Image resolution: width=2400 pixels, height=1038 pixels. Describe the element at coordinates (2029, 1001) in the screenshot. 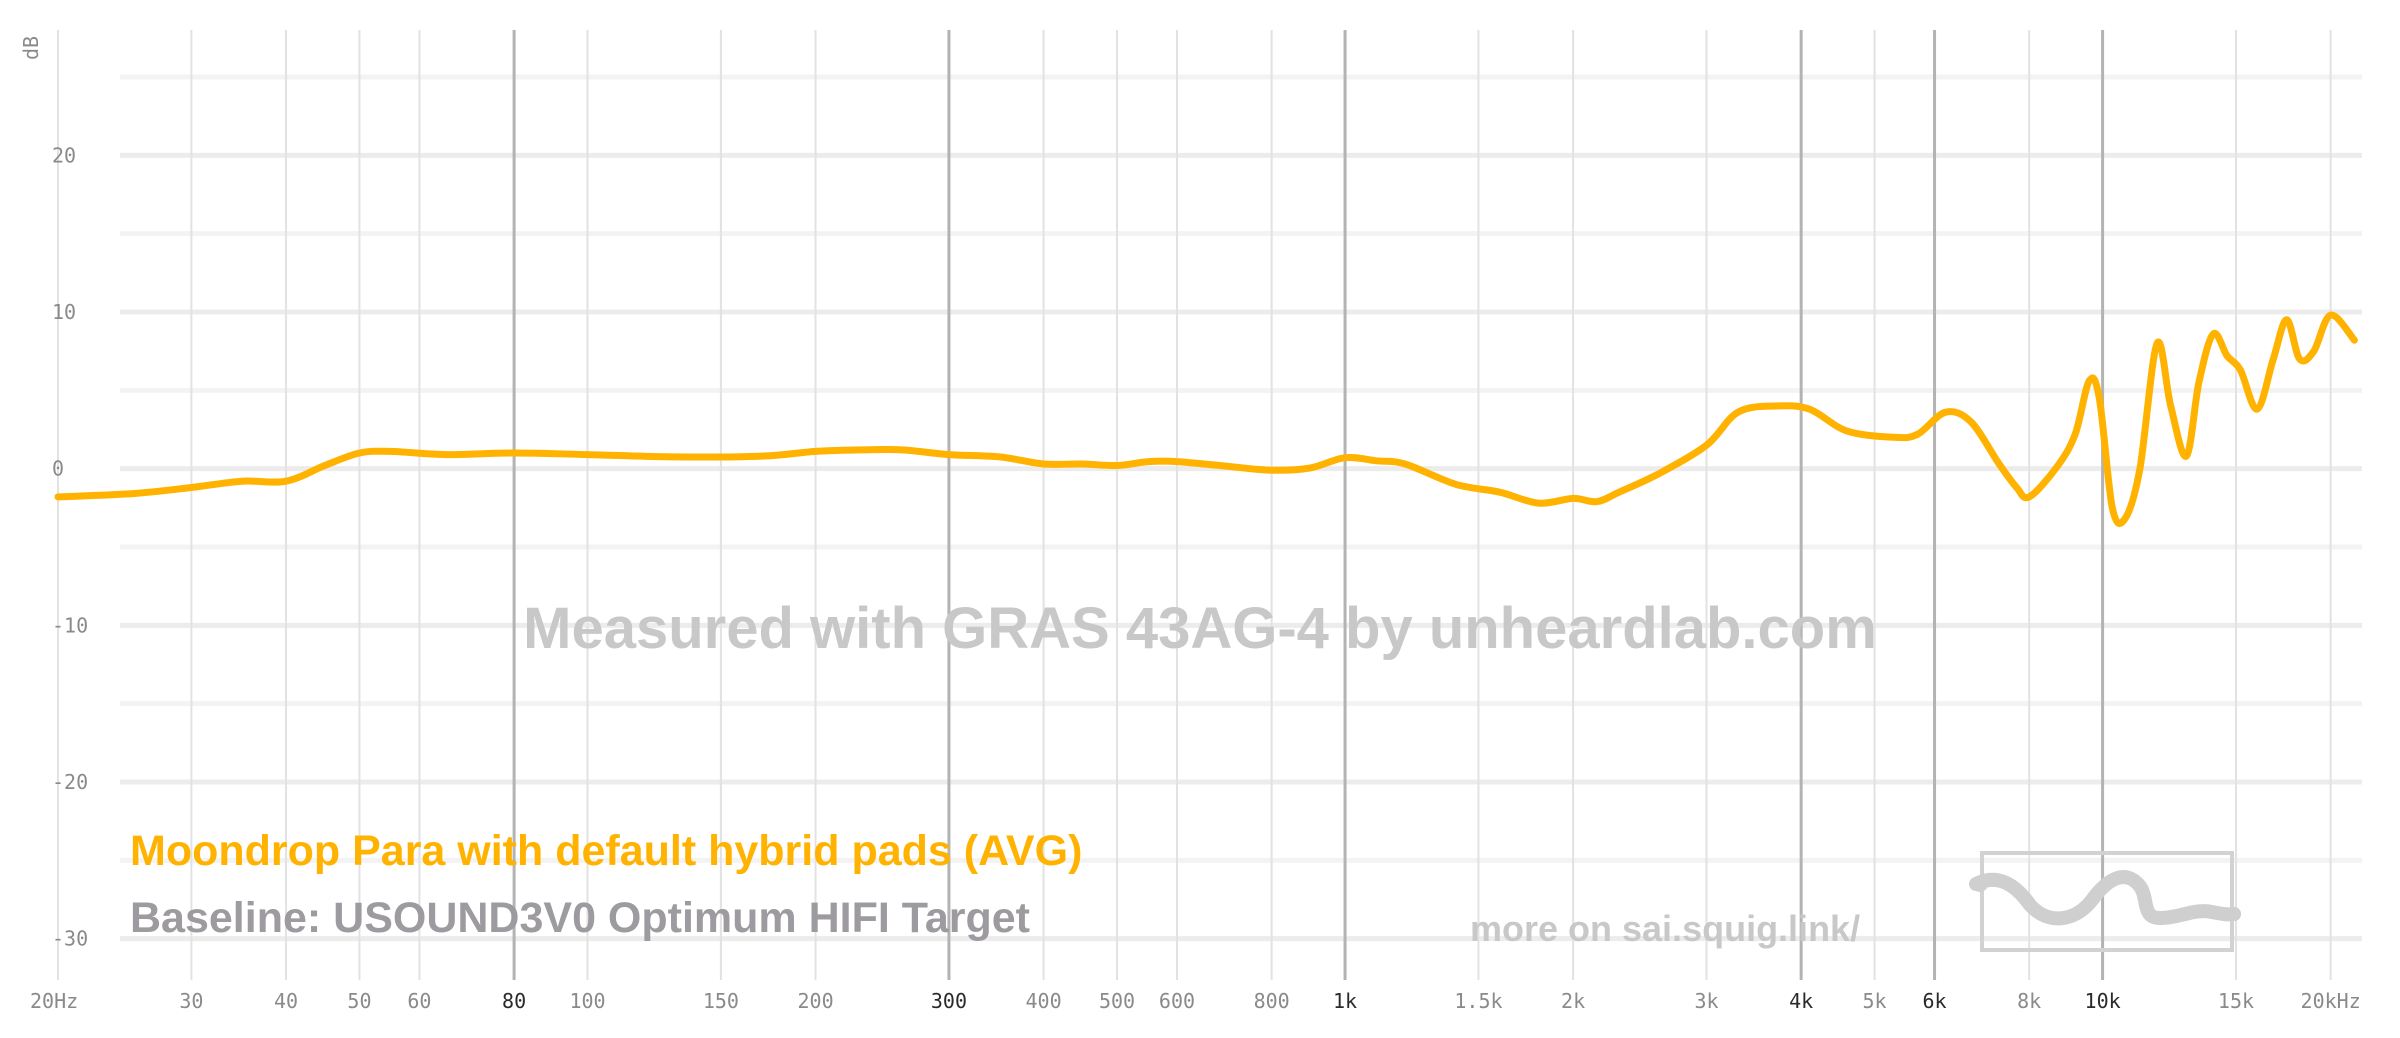

I see `x-tick-label-8k: 8k` at that location.